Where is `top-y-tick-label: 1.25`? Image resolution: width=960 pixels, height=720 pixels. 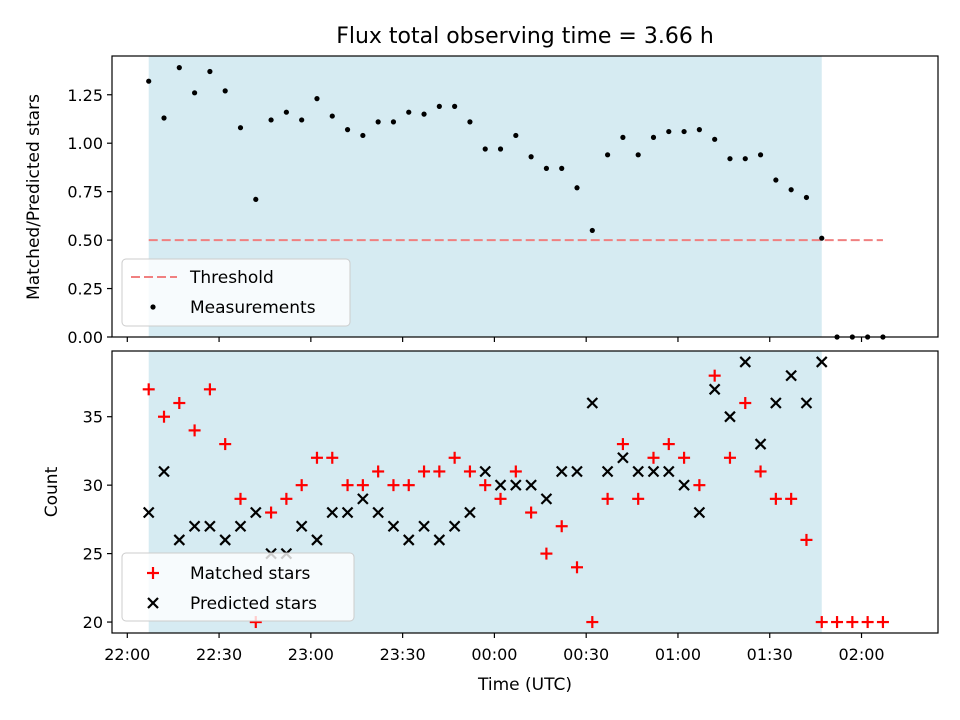
top-y-tick-label: 1.25 is located at coordinates (85, 95).